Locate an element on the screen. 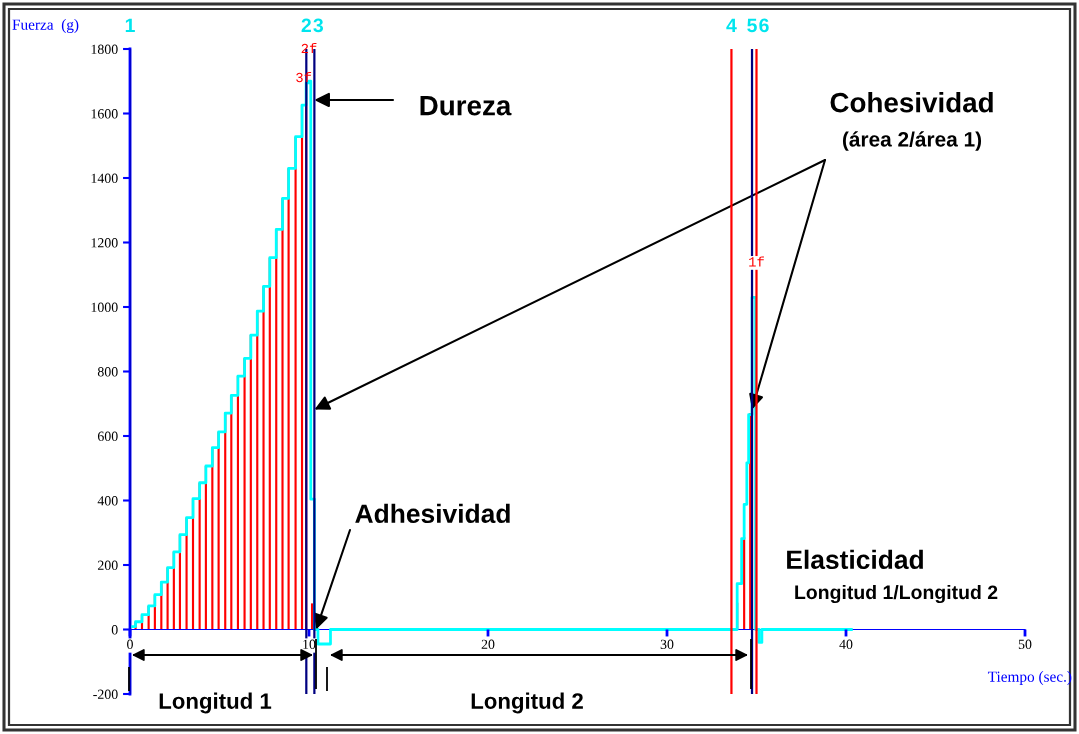  annotation: Elasticidad is located at coordinates (855, 559).